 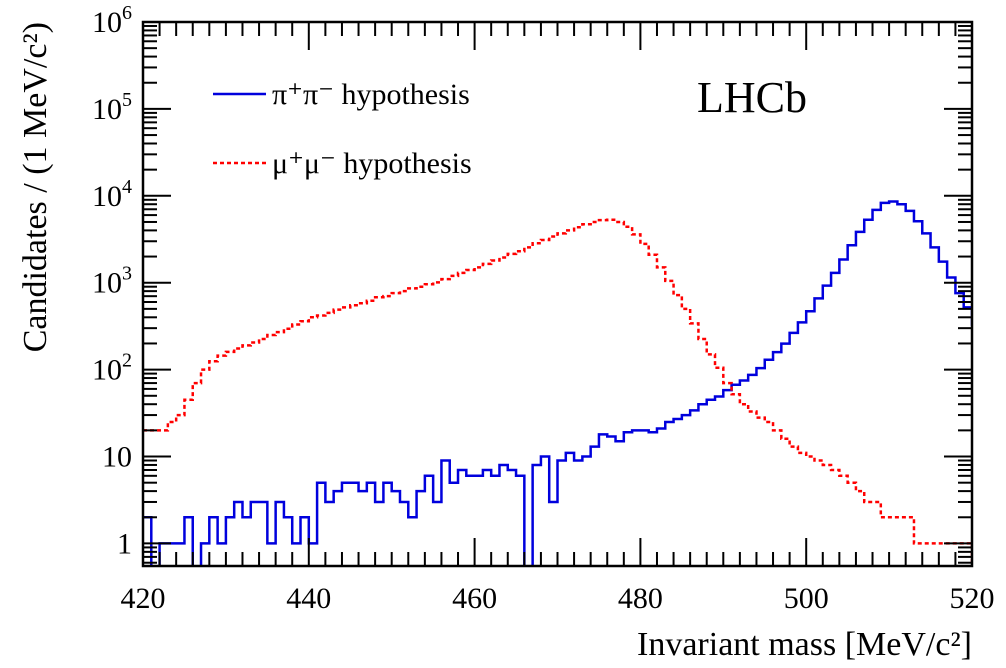 What do you see at coordinates (558, 598) in the screenshot?
I see `x-tick-labels: 420 440 460 480 500 520` at bounding box center [558, 598].